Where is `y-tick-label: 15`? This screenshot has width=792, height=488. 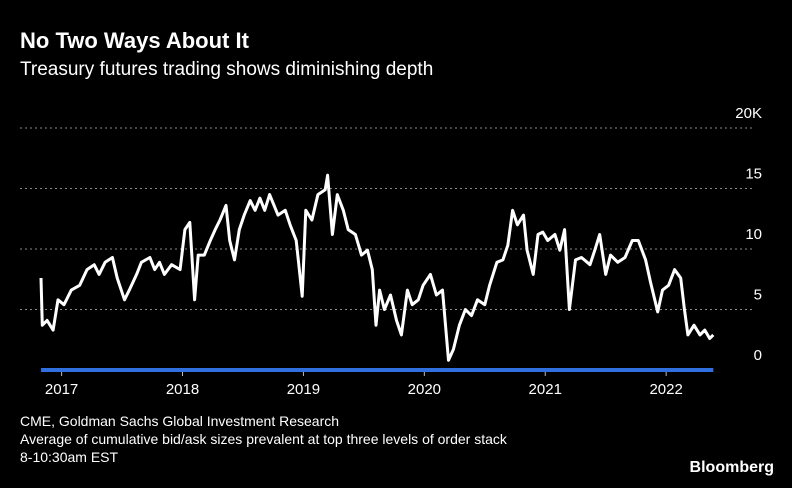
y-tick-label: 15 is located at coordinates (753, 174).